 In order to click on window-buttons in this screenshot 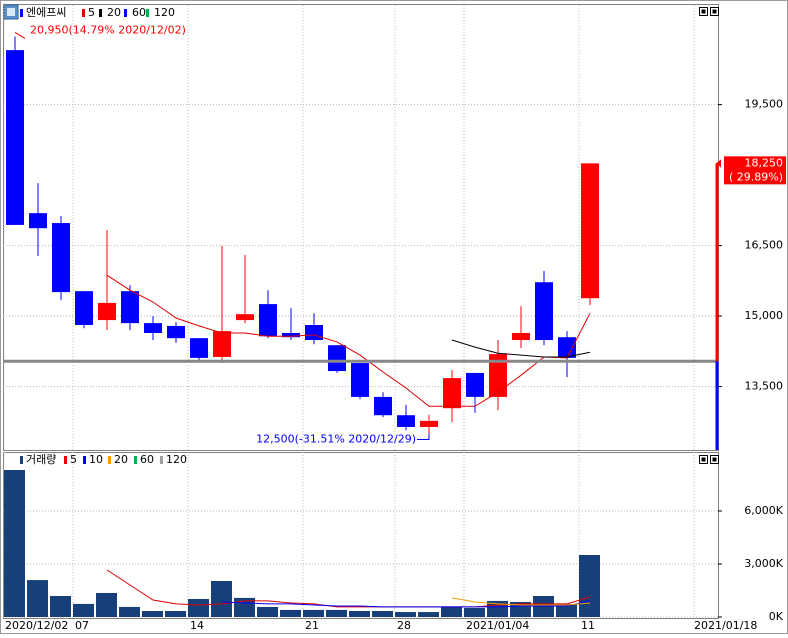, I will do `click(709, 235)`.